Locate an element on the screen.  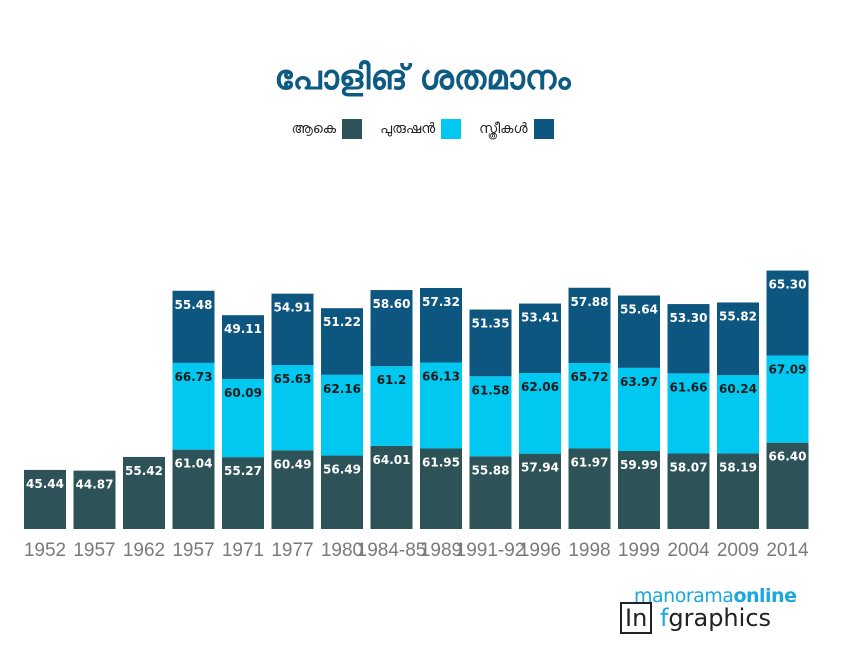
brand-bottom-b: graphics is located at coordinates (720, 618).